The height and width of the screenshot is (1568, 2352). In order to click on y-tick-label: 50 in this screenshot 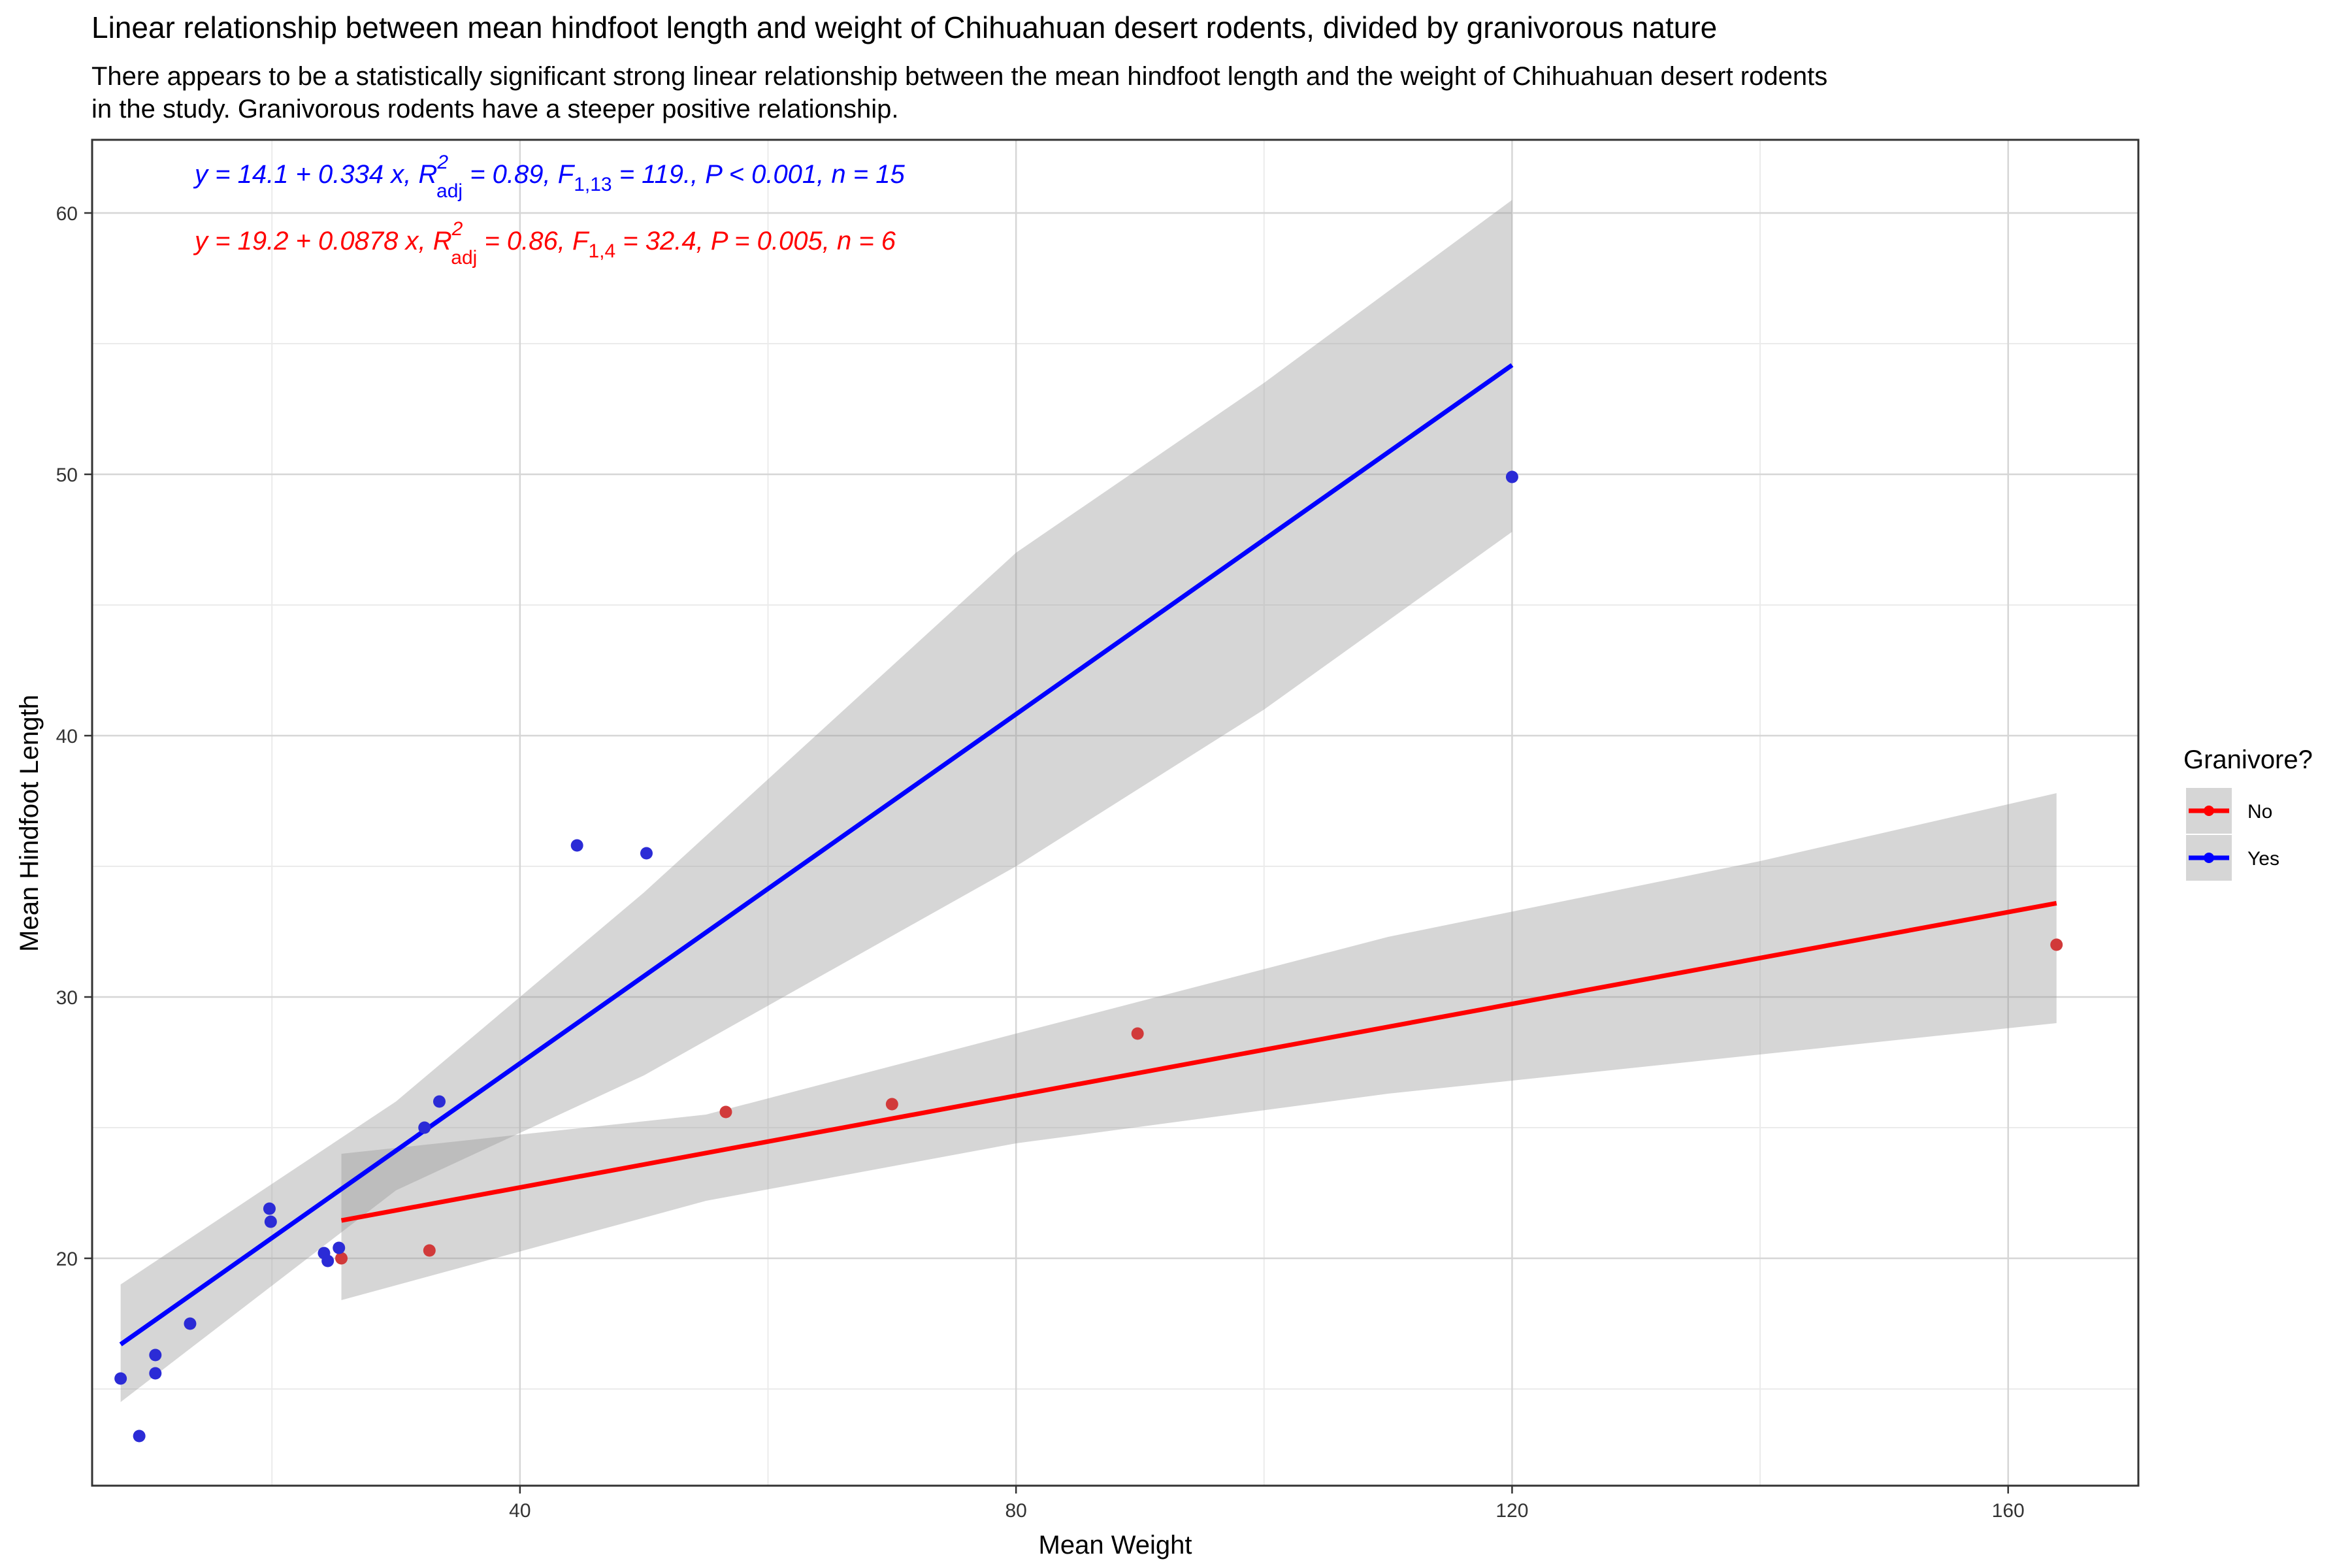, I will do `click(67, 475)`.